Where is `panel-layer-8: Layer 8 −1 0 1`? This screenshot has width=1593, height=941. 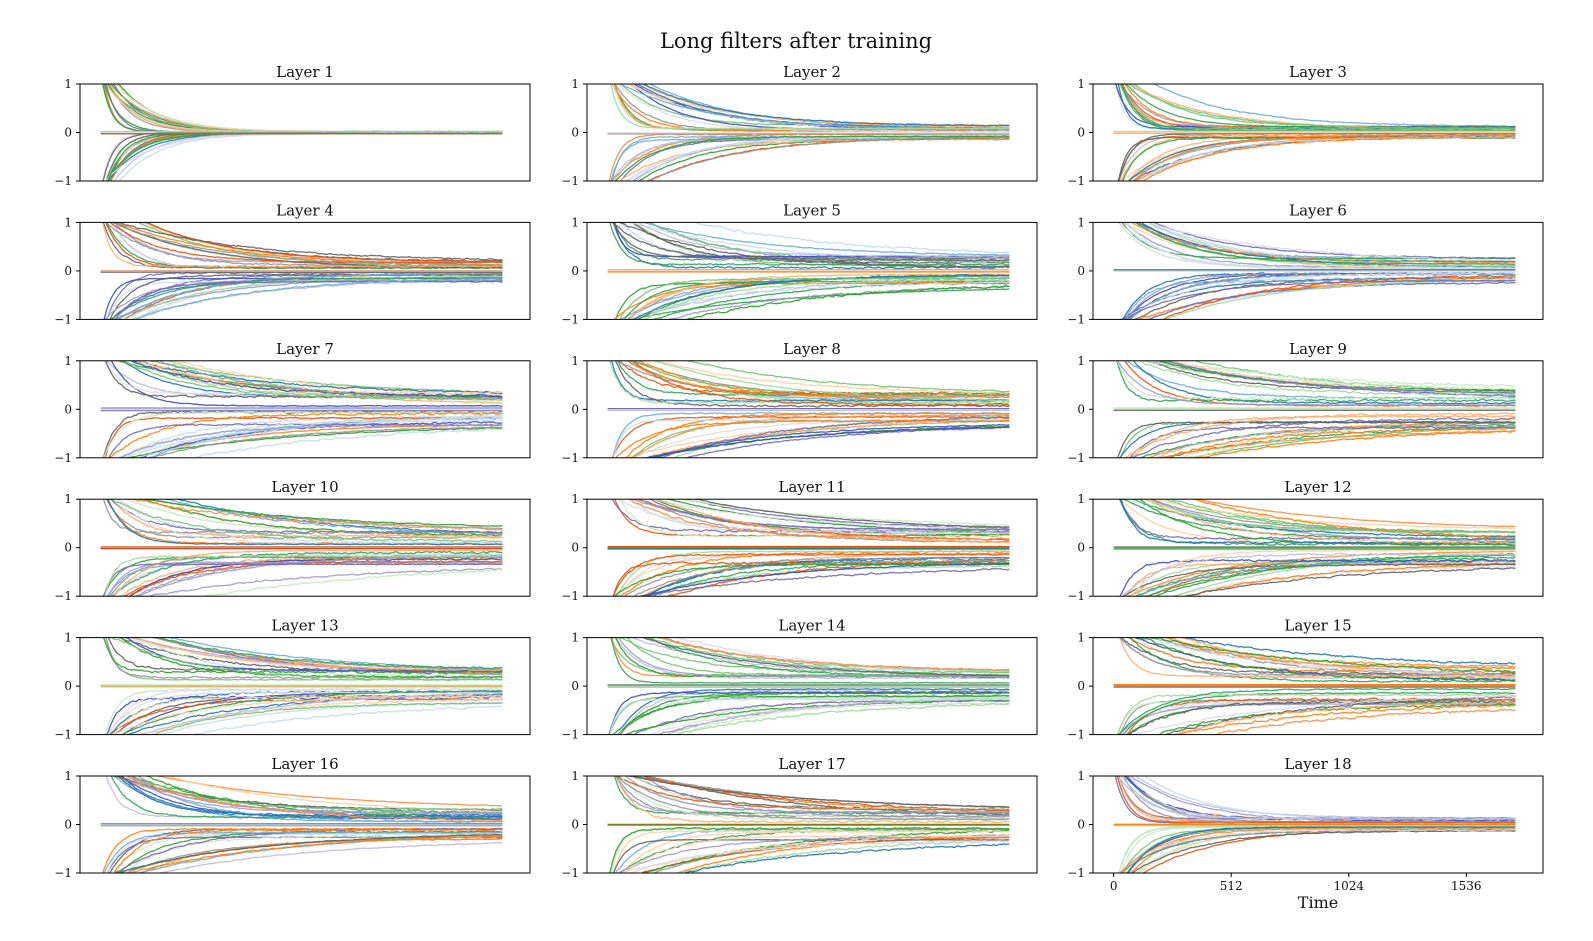 panel-layer-8: Layer 8 −1 0 1 is located at coordinates (799, 402).